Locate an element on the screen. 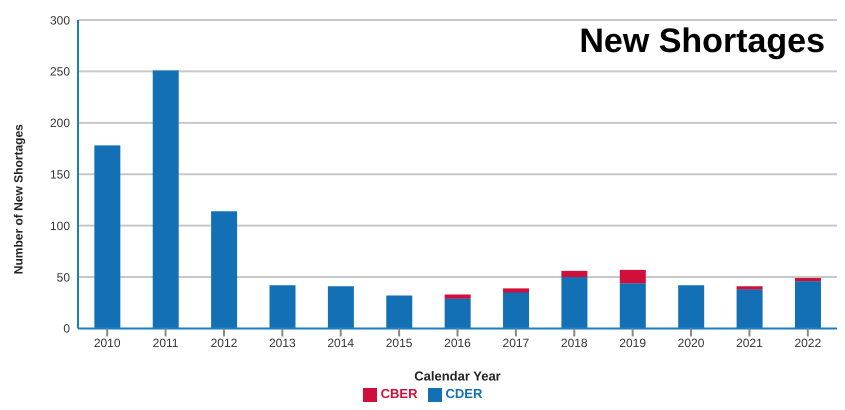 This screenshot has width=845, height=410. x-tick-label: 2010 is located at coordinates (107, 343).